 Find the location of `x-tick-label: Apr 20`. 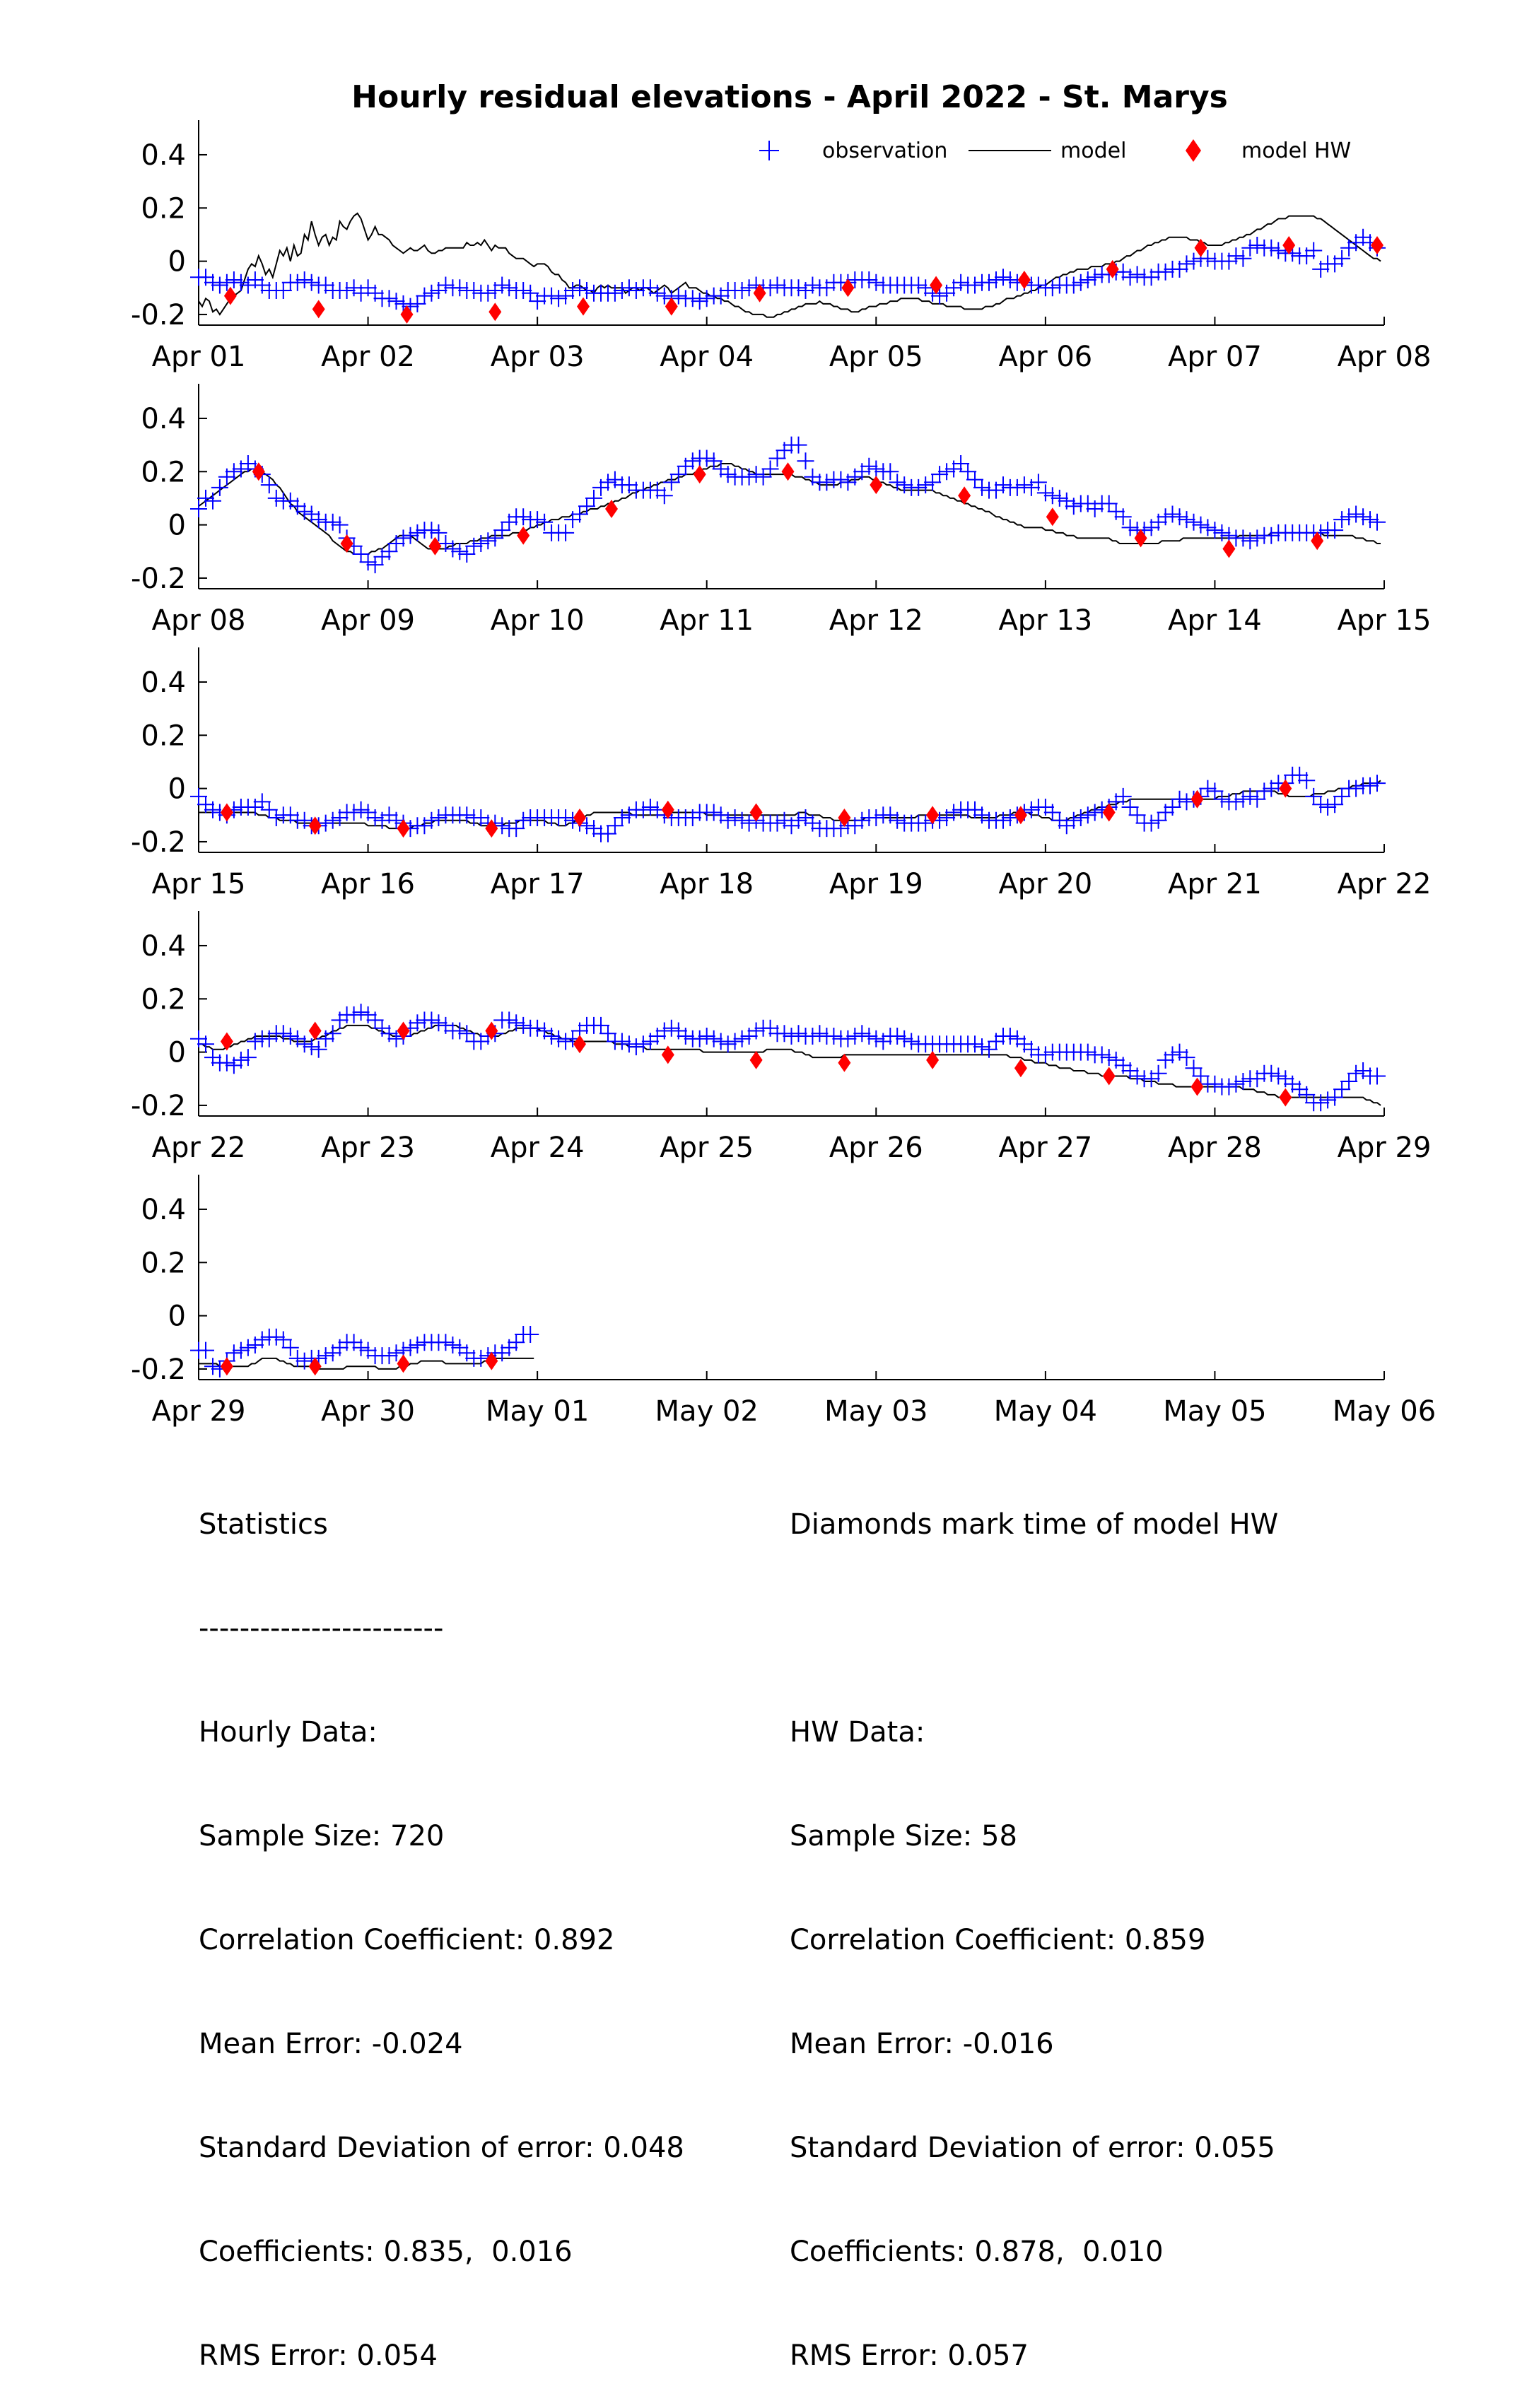

x-tick-label: Apr 20 is located at coordinates (1045, 884).